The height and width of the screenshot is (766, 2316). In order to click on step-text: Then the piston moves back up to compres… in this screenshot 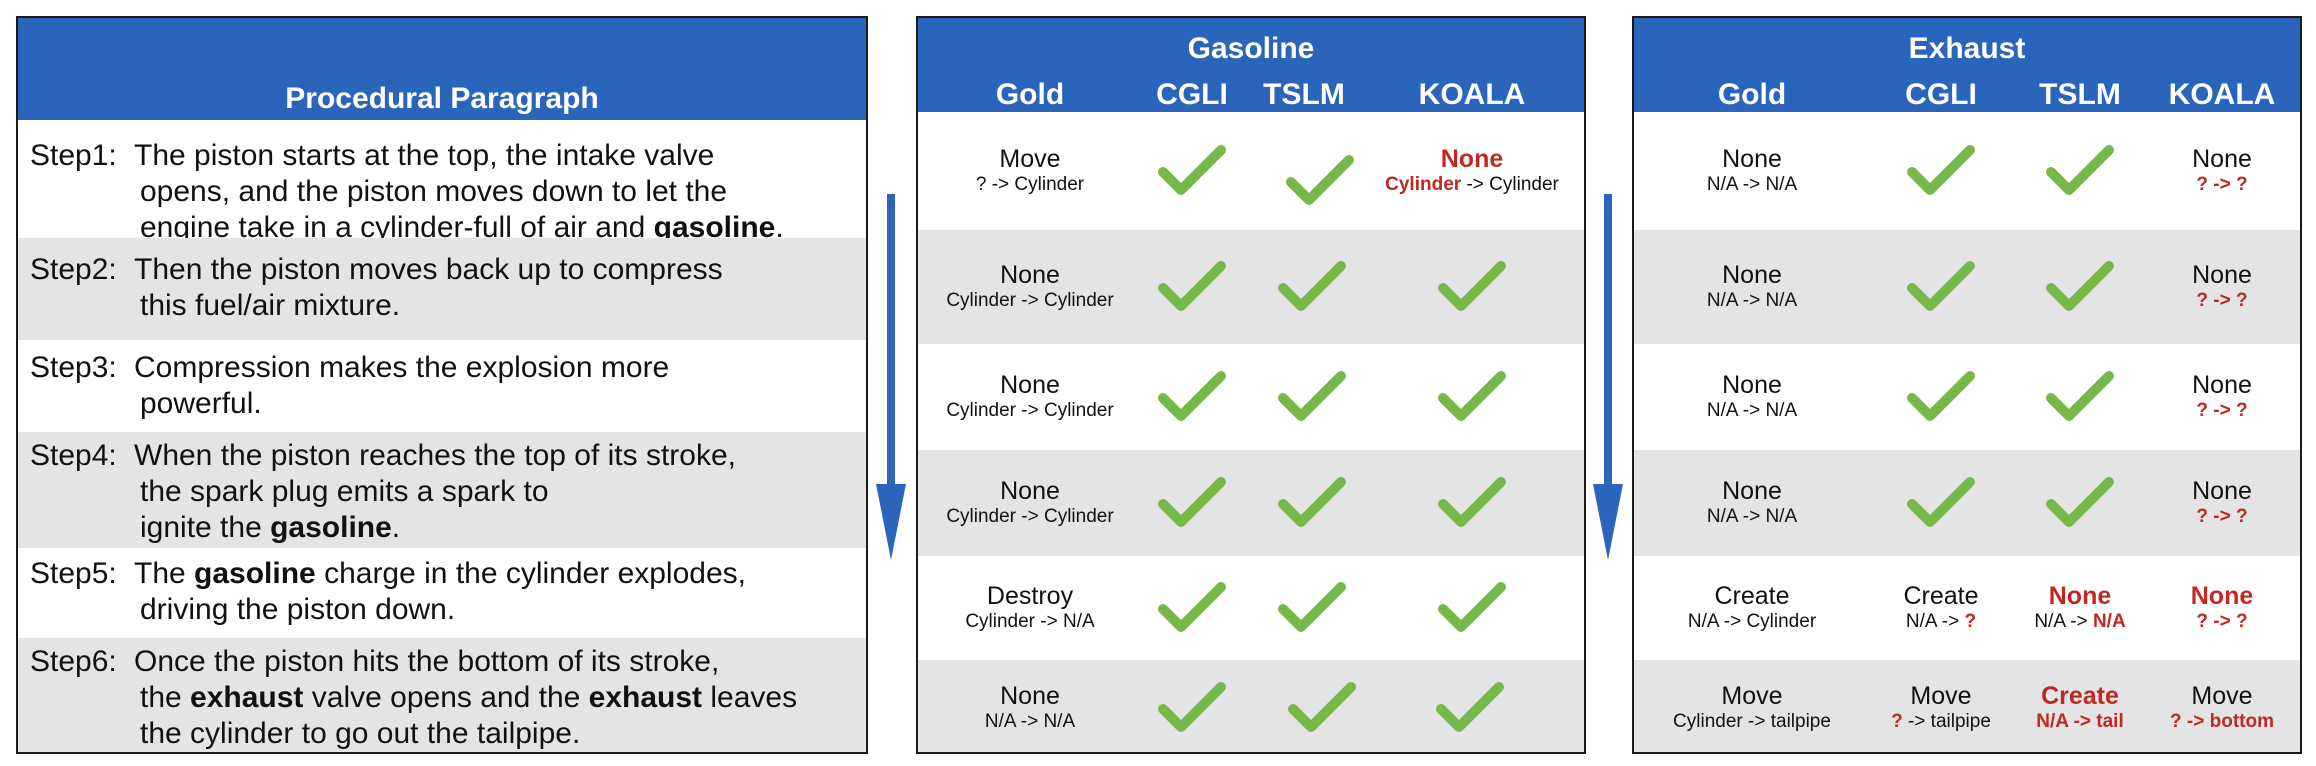, I will do `click(497, 288)`.